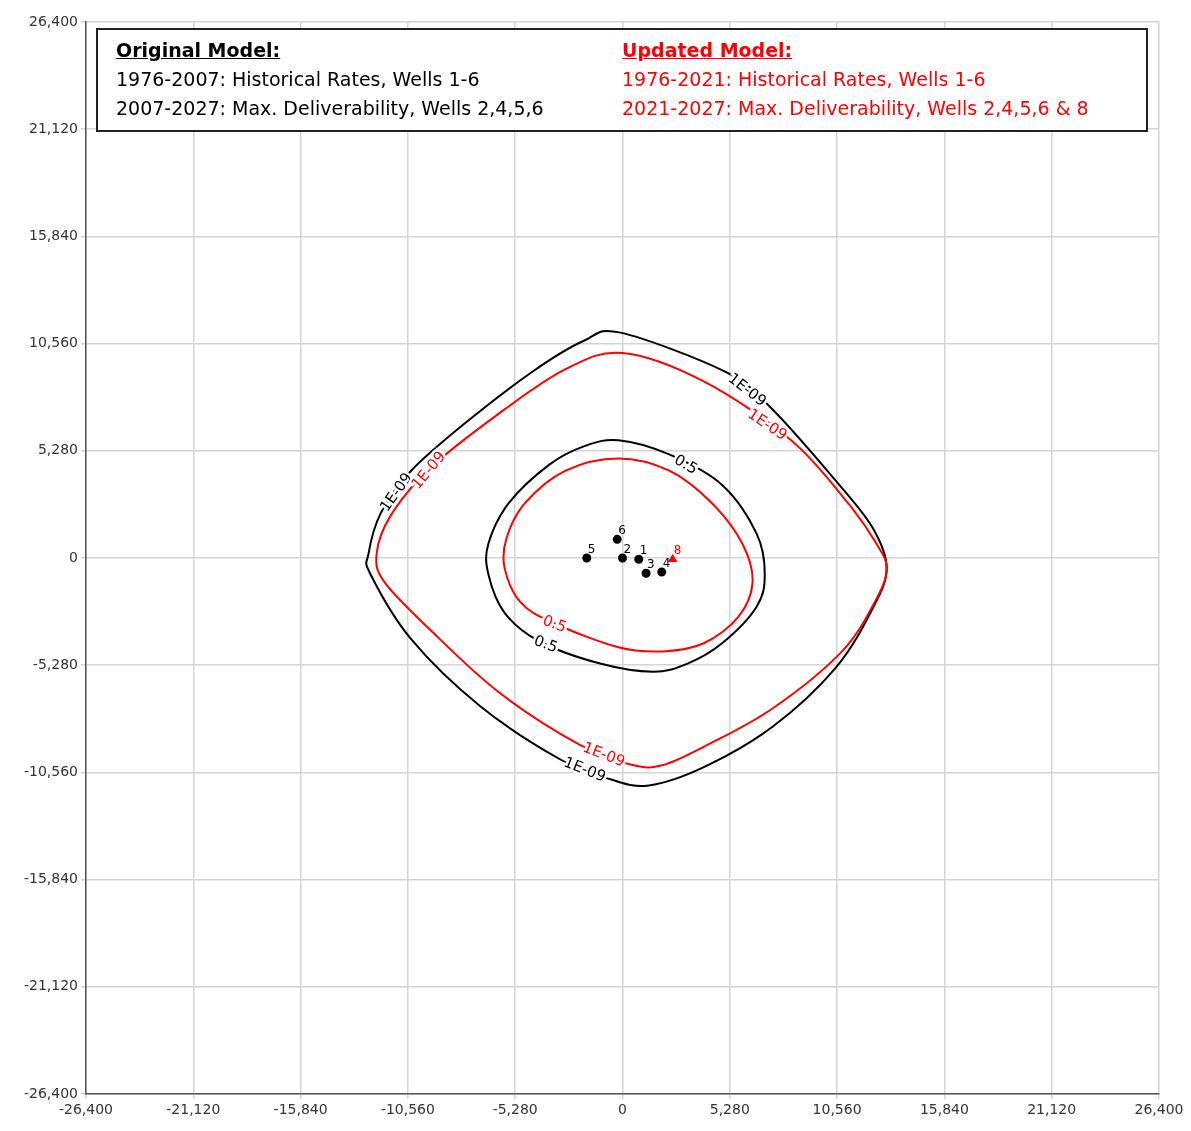 The image size is (1191, 1131). What do you see at coordinates (53, 235) in the screenshot?
I see `y-tick-label: 15,840` at bounding box center [53, 235].